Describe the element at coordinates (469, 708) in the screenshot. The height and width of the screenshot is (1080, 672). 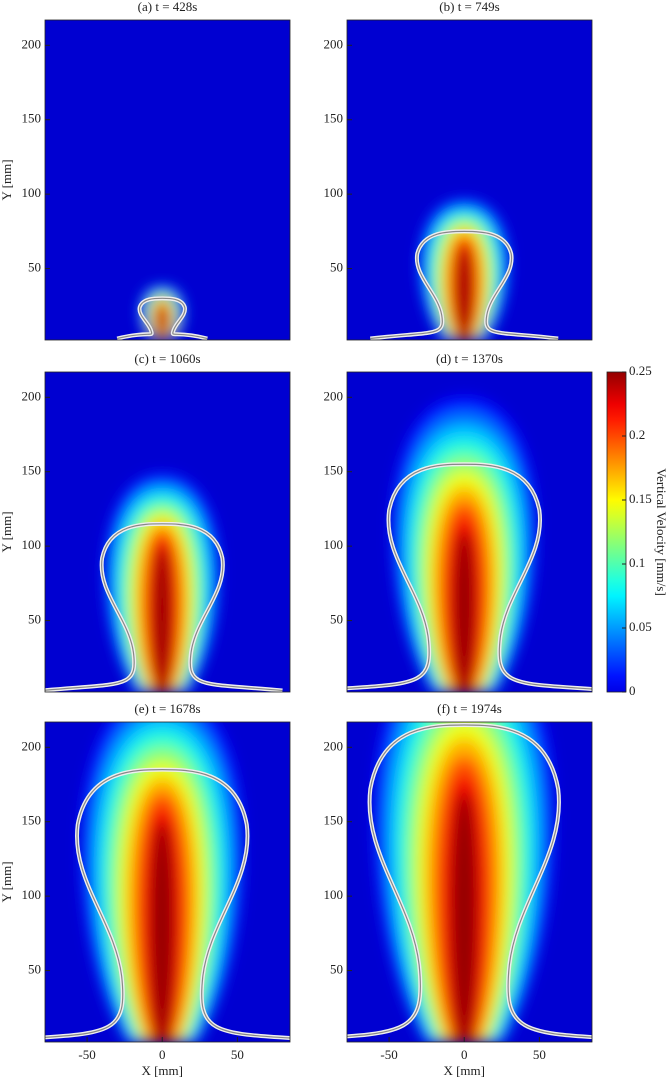
I see `panel-title: (f) t = 1974s` at that location.